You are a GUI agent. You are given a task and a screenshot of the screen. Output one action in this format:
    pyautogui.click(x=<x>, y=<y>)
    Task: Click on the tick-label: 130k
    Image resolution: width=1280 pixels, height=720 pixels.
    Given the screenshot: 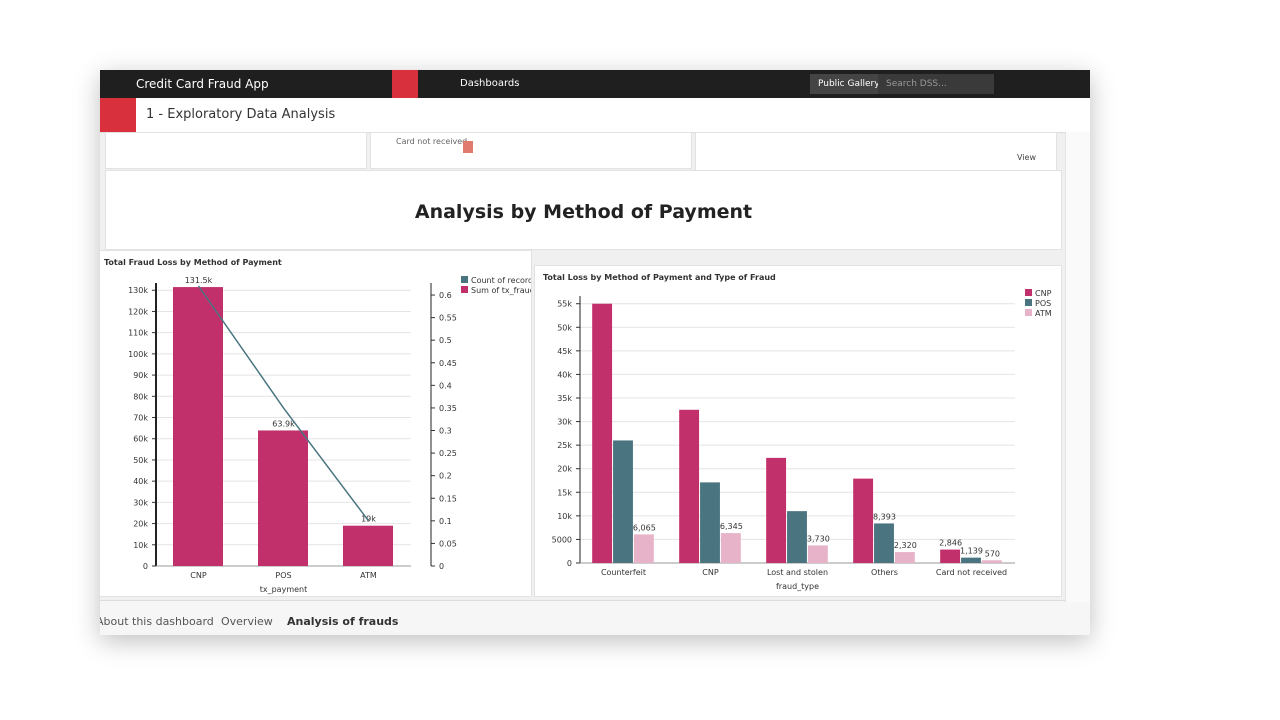 What is the action you would take?
    pyautogui.click(x=138, y=290)
    